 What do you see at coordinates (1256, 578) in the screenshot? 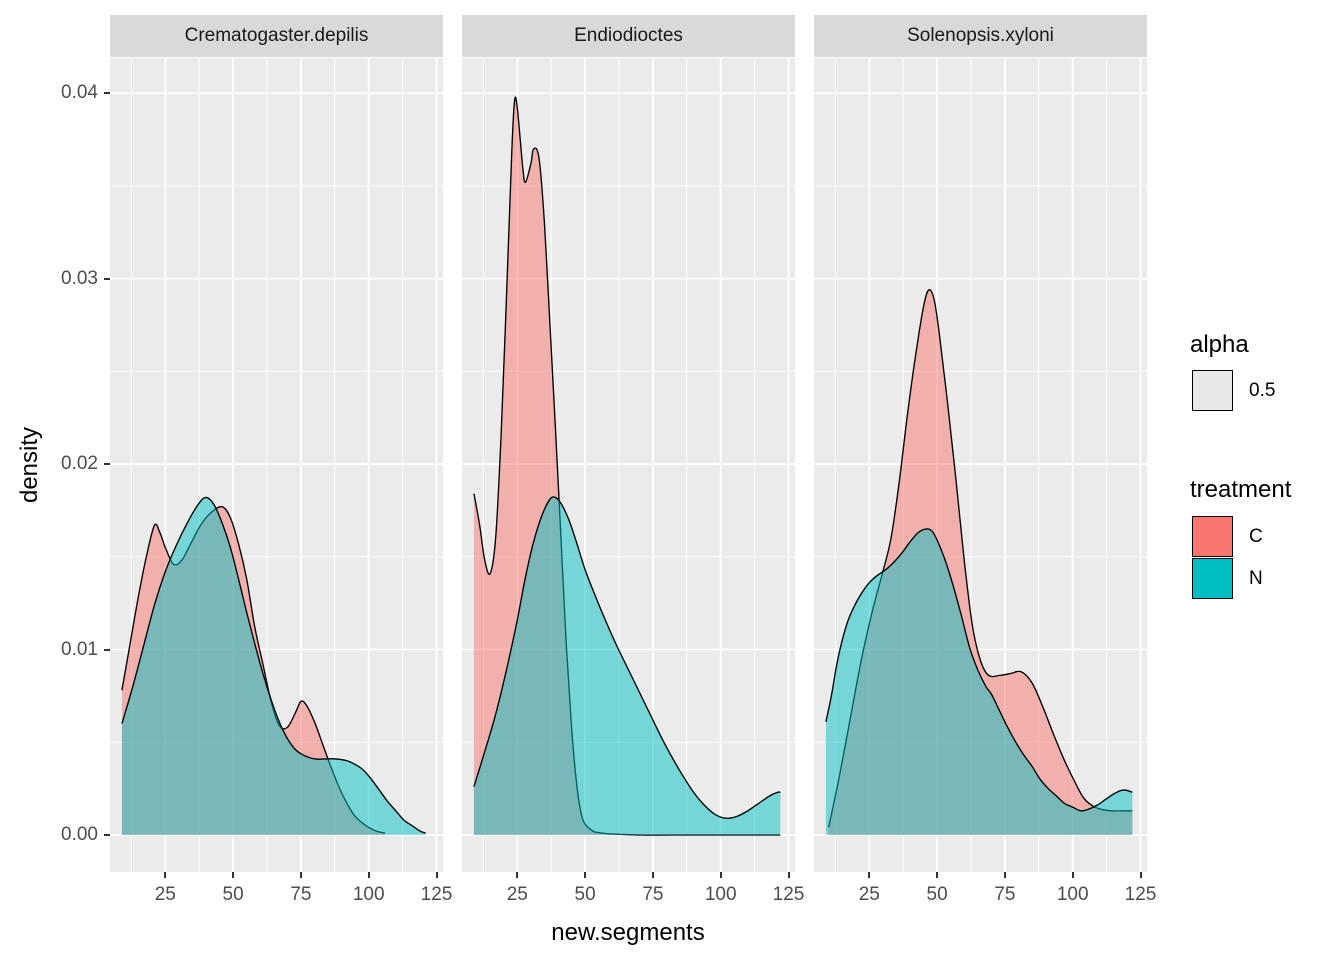
I see `legend-label-treatment-n: N` at bounding box center [1256, 578].